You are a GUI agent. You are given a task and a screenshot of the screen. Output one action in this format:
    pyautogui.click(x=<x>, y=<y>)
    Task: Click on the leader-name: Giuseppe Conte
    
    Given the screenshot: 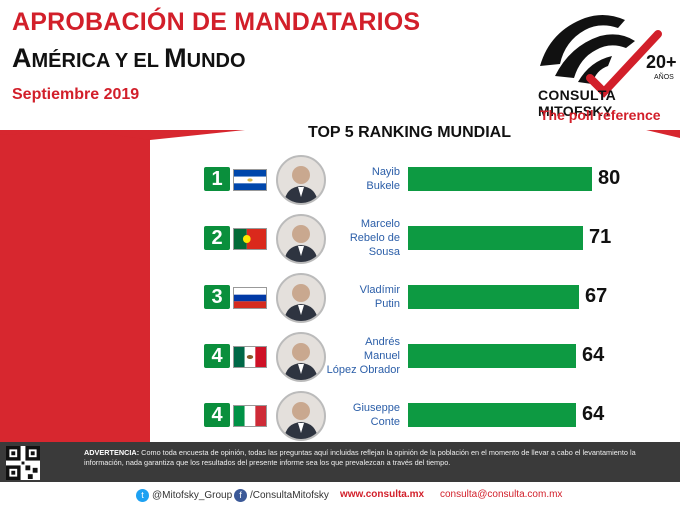 What is the action you would take?
    pyautogui.click(x=376, y=415)
    